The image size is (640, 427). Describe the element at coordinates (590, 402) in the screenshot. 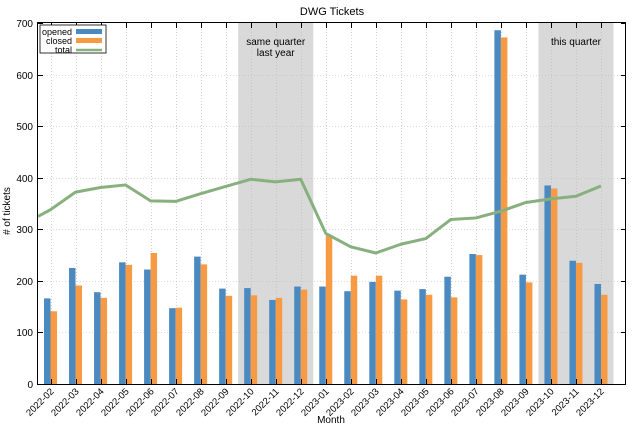

I see `x-tick-label: 2023-12` at that location.